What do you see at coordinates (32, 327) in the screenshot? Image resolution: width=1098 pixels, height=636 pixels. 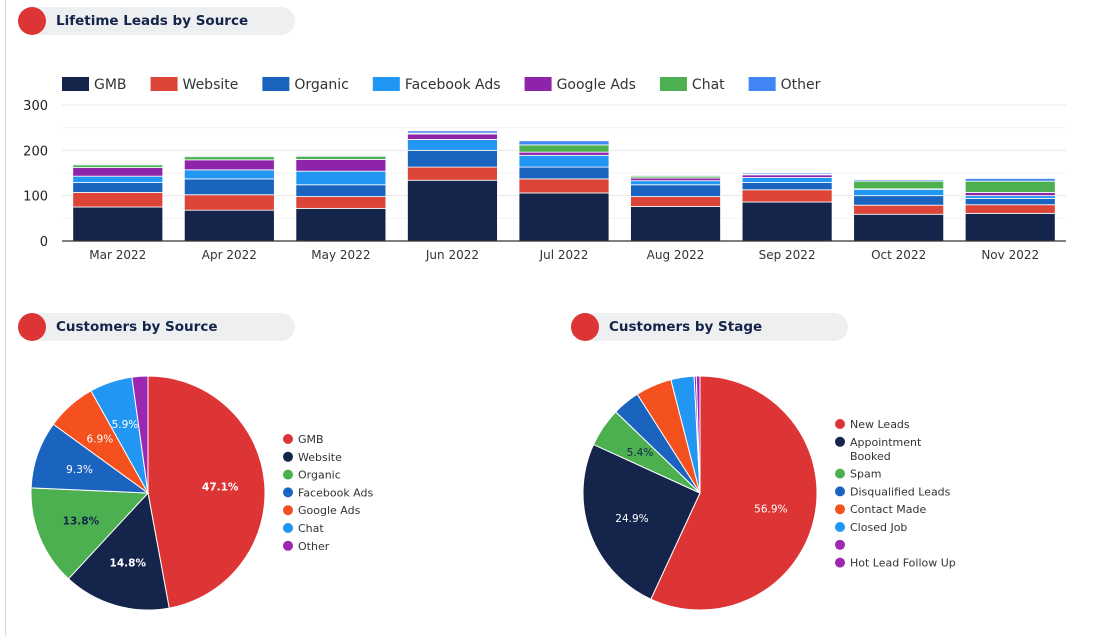 I see `header-dot-icon` at bounding box center [32, 327].